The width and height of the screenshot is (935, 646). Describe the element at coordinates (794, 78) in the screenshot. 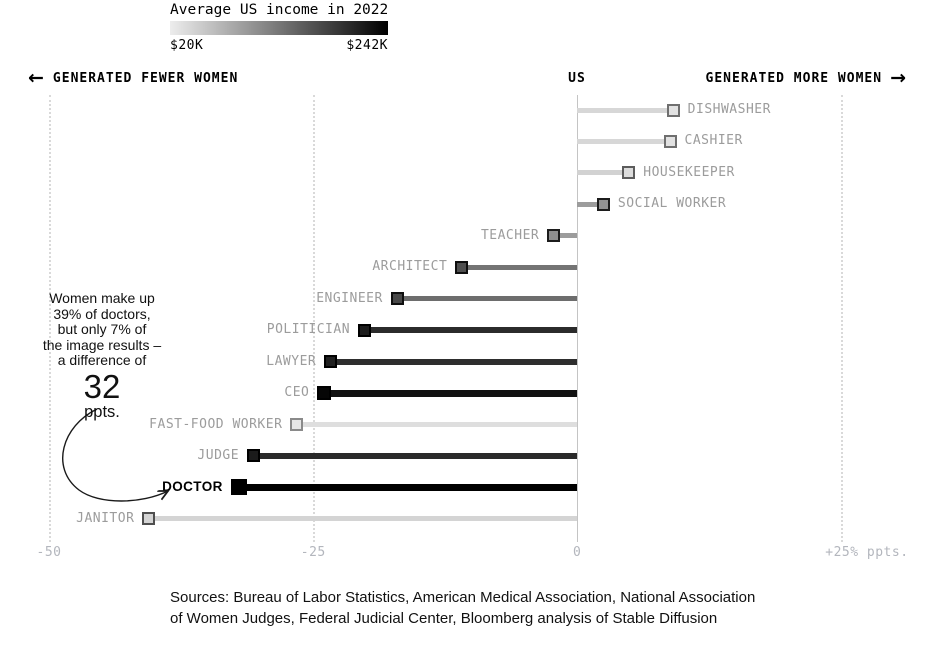

I see `header-more-women-label: GENERATED MORE WOMEN` at that location.